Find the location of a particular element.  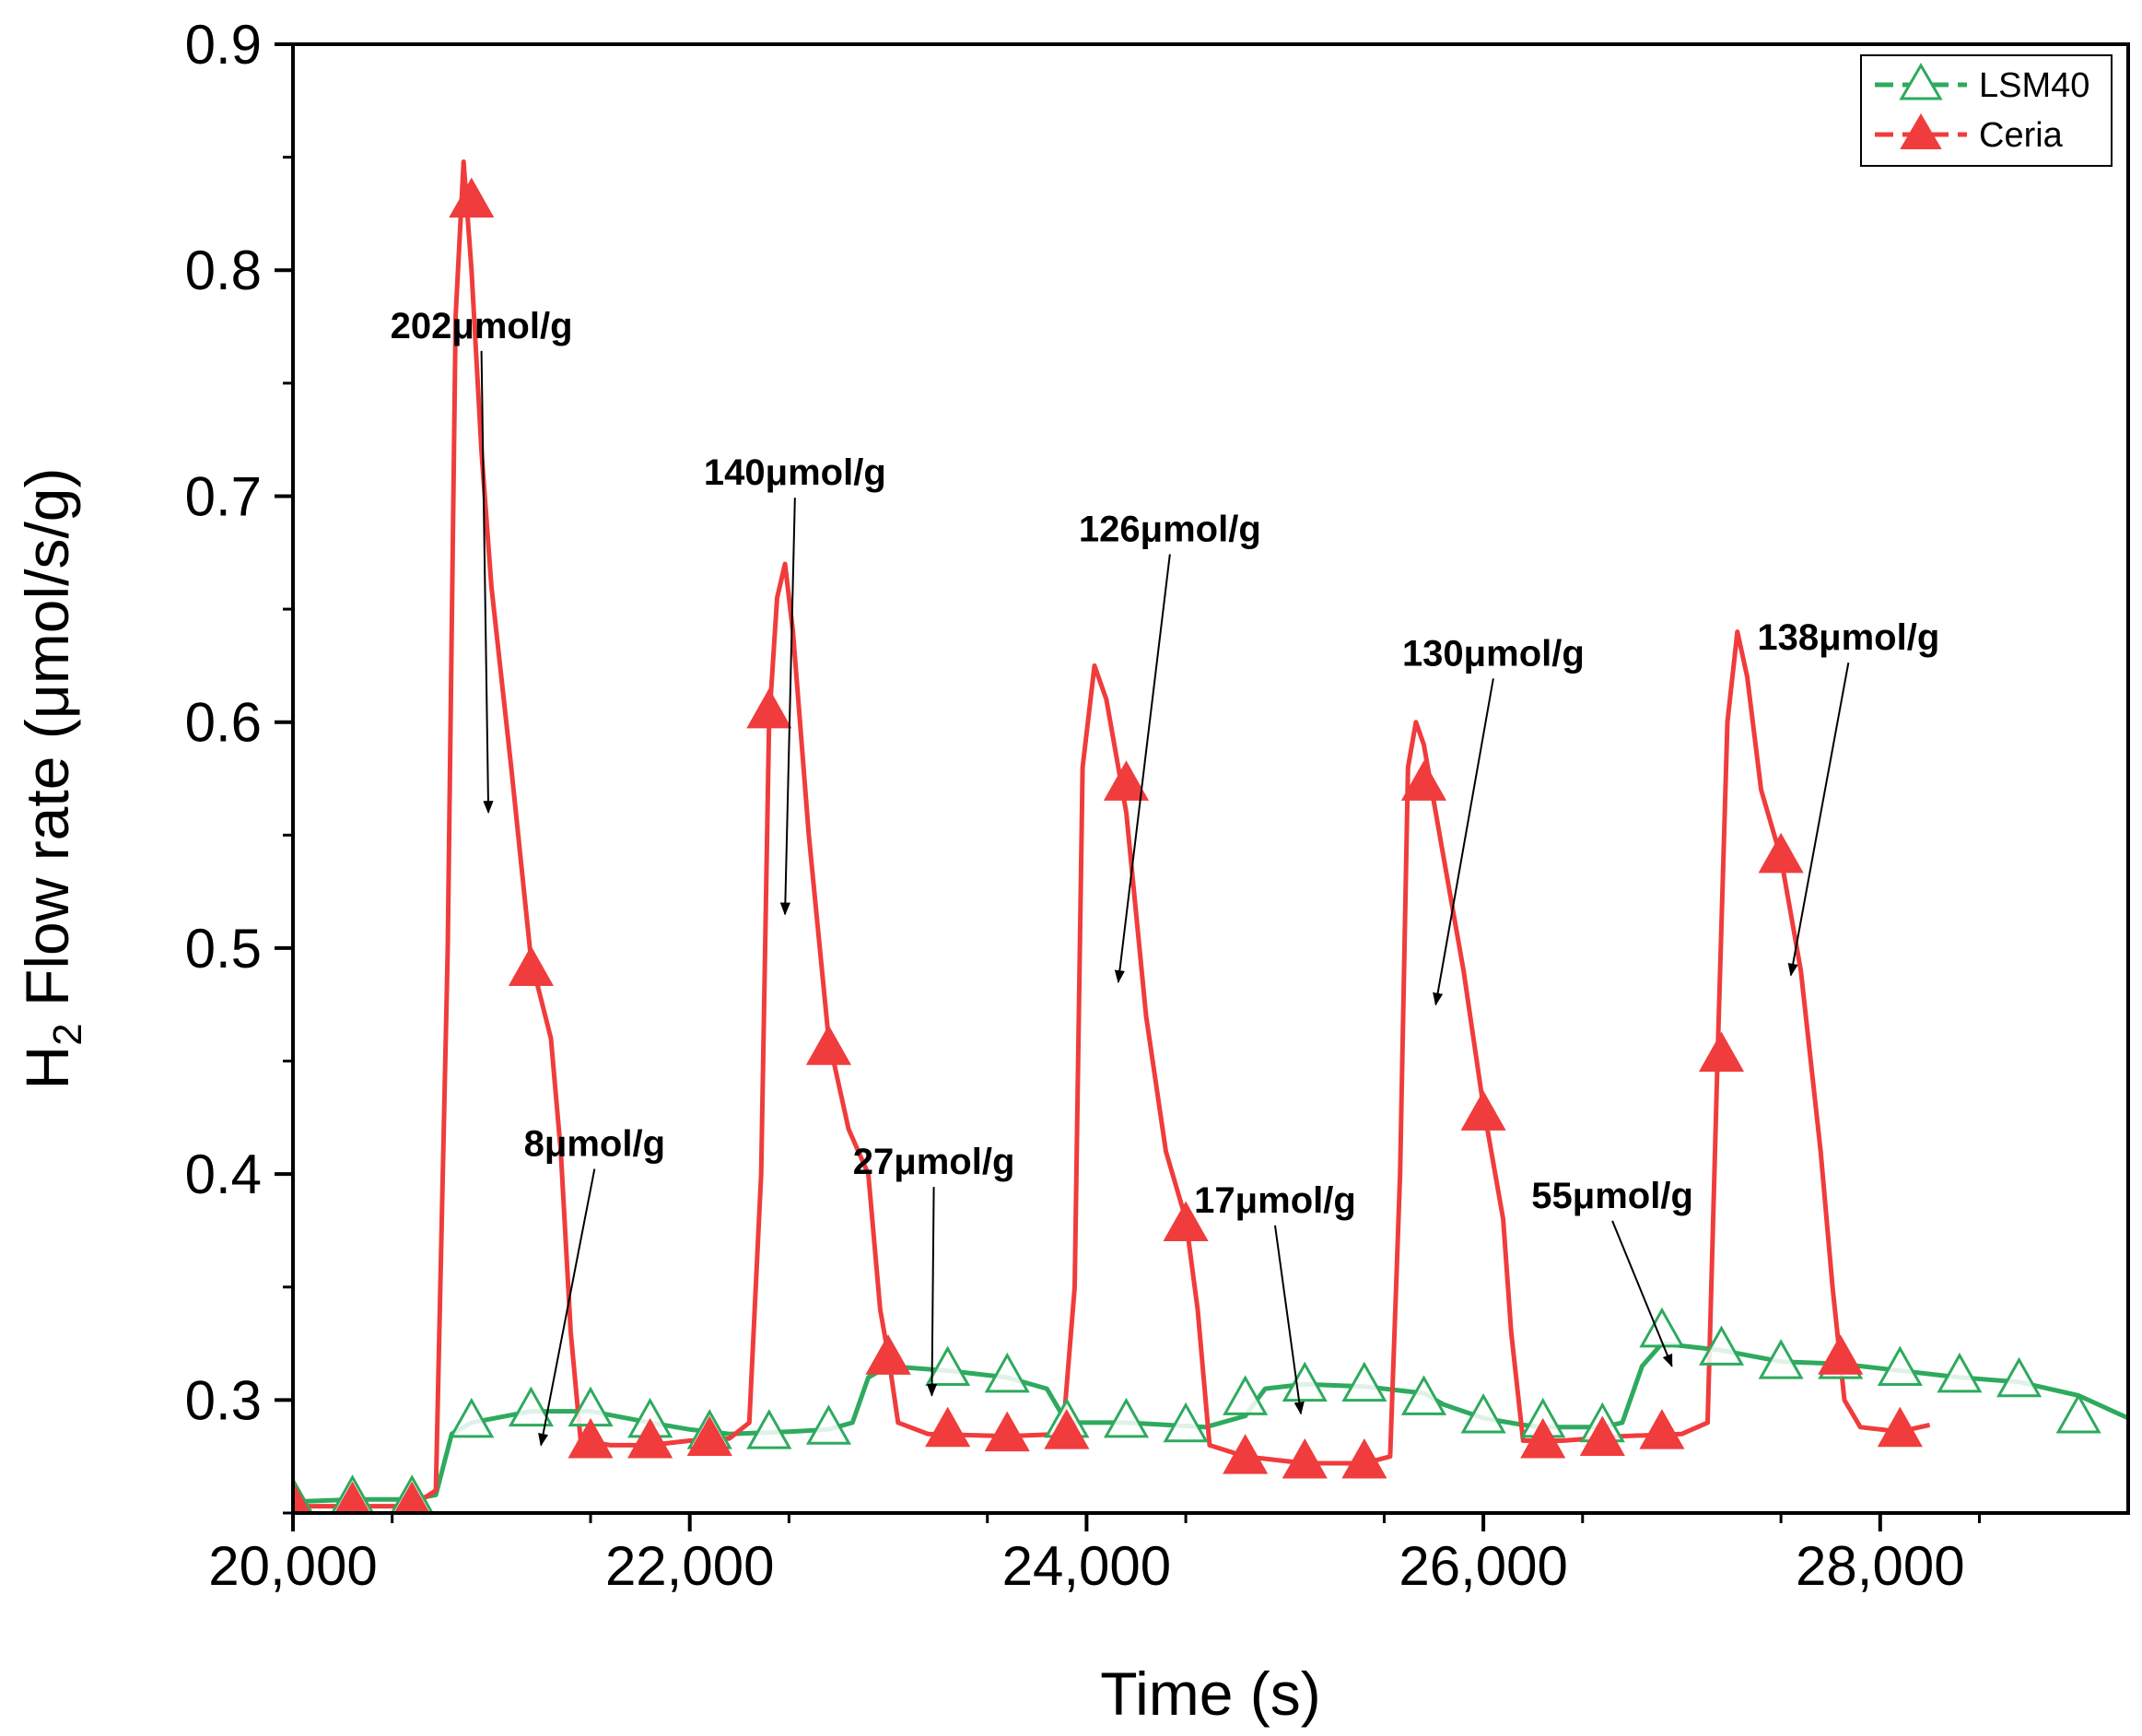

legend-label-ceria: Ceria is located at coordinates (2021, 135).